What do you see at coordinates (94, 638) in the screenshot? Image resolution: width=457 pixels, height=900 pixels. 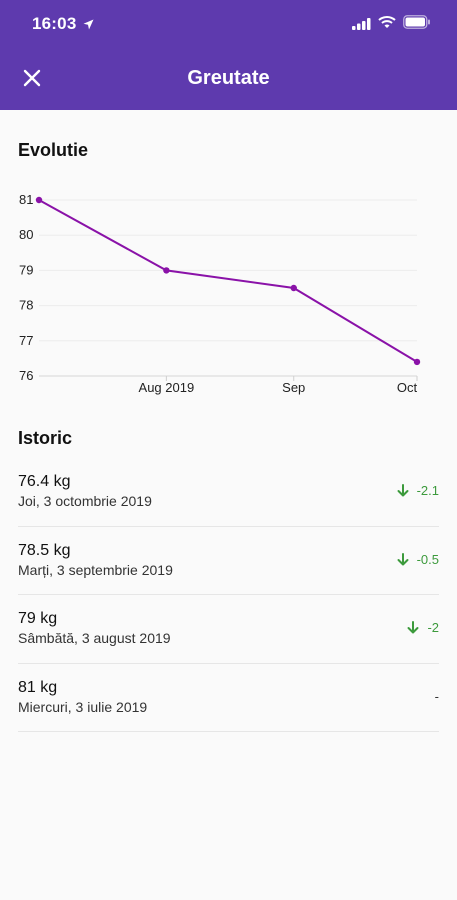 I see `history-date: Sâmbătă, 3 august 2019` at bounding box center [94, 638].